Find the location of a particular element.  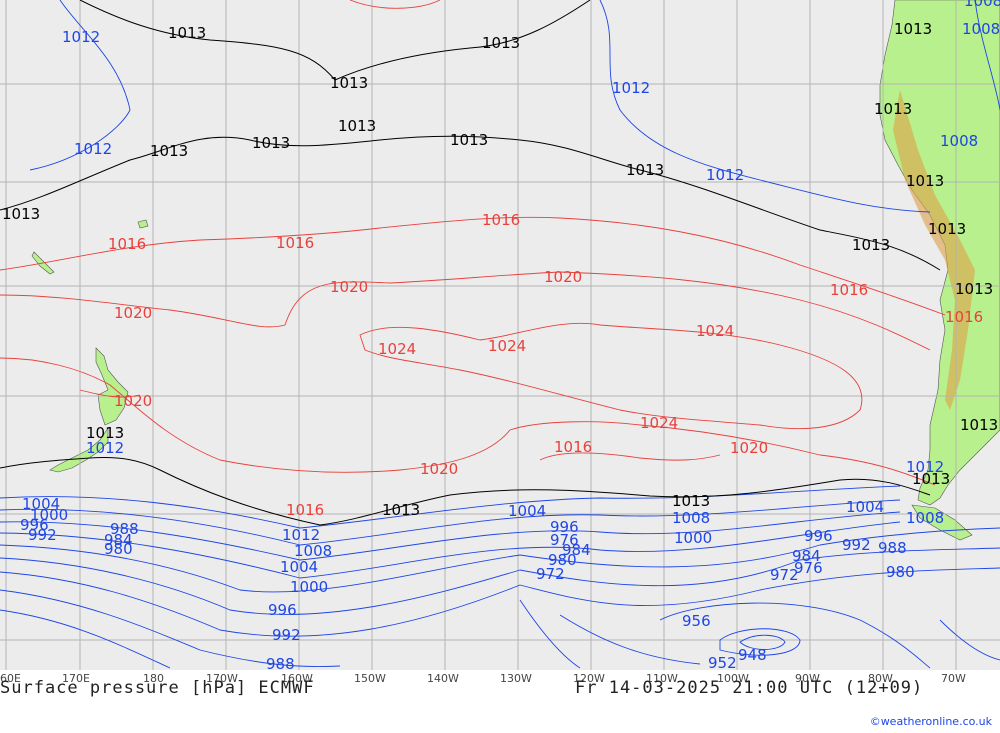

credit-link: ©weatheronline.co.uk is located at coordinates (930, 721).